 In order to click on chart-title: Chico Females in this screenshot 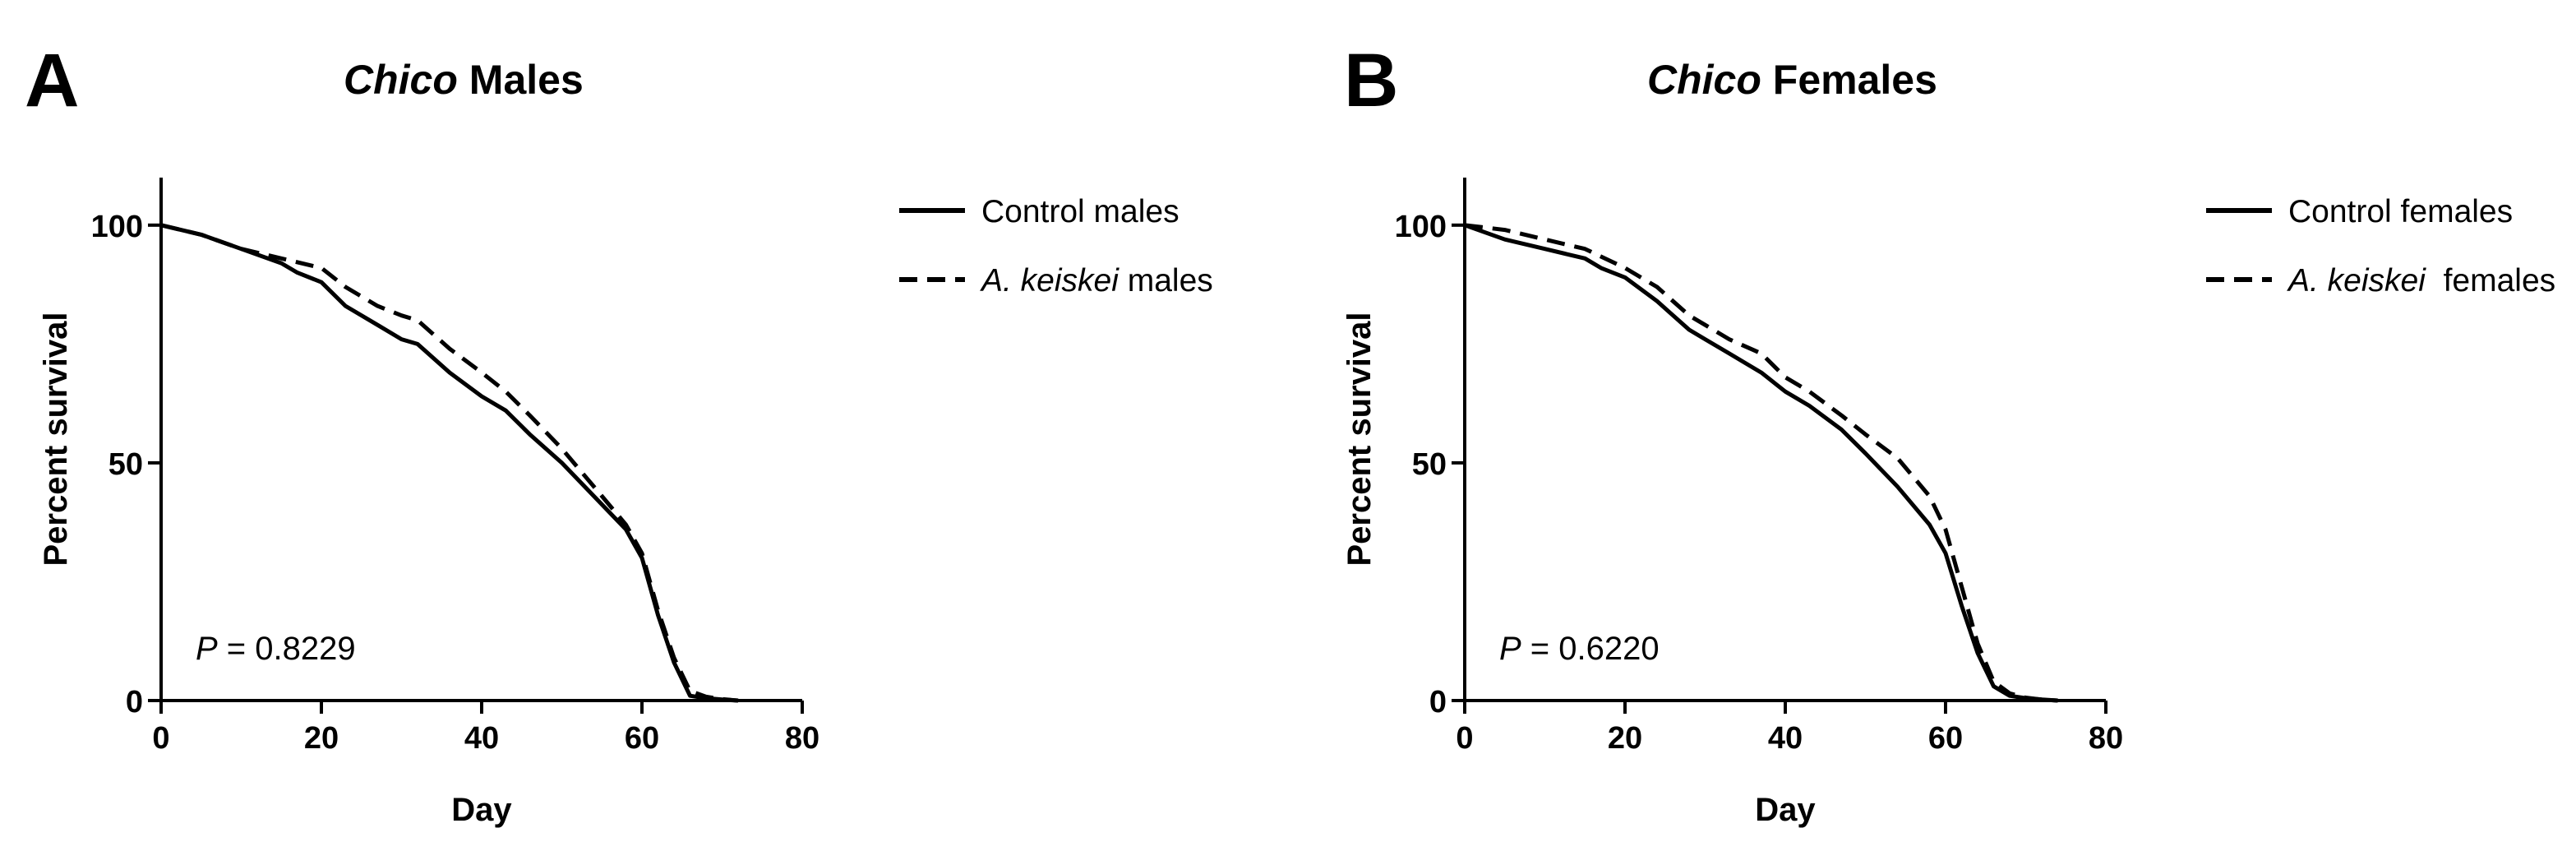, I will do `click(1792, 79)`.